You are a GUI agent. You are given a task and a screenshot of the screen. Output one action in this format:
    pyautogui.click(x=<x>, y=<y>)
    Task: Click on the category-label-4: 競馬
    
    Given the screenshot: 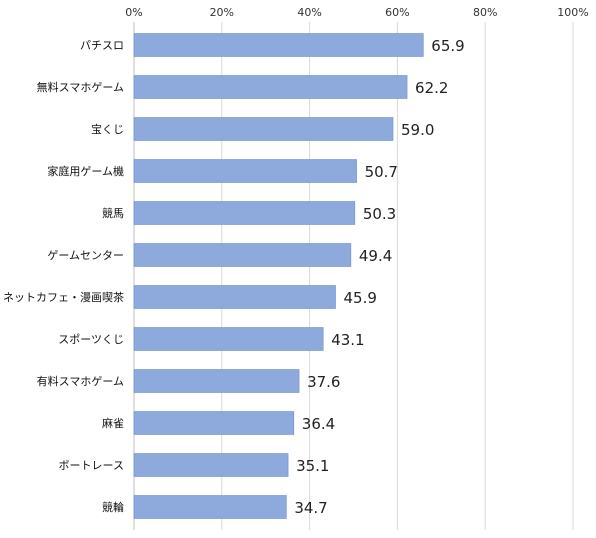 What is the action you would take?
    pyautogui.click(x=113, y=213)
    